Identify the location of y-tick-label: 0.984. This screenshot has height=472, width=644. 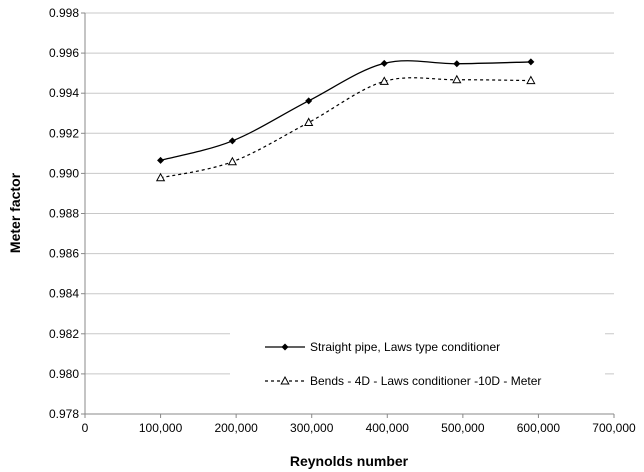
(64, 294).